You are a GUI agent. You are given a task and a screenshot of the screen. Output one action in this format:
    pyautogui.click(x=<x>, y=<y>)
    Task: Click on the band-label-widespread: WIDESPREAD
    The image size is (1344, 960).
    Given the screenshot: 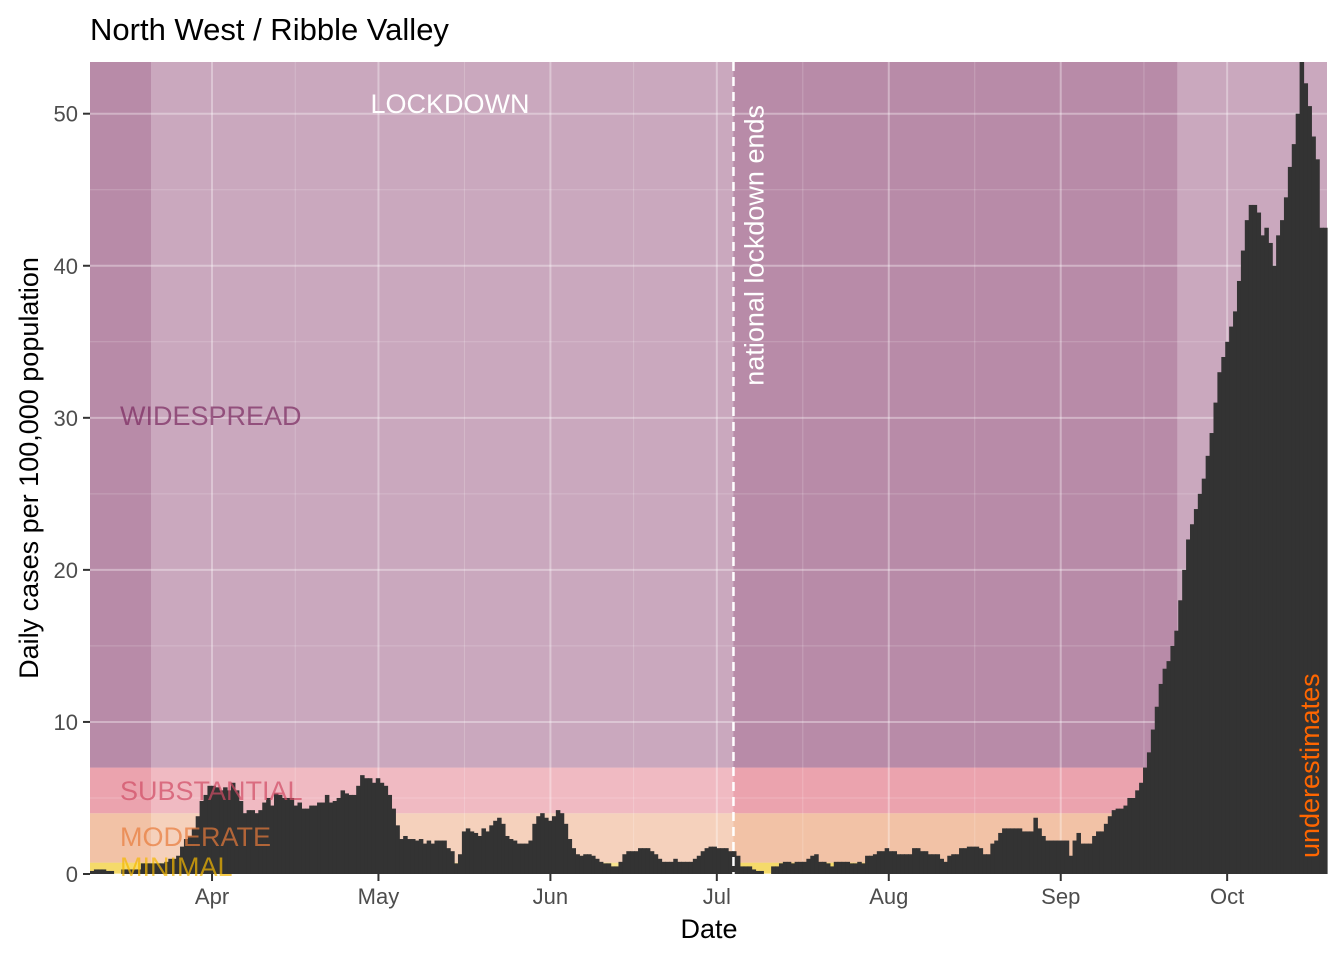 What is the action you would take?
    pyautogui.click(x=211, y=416)
    